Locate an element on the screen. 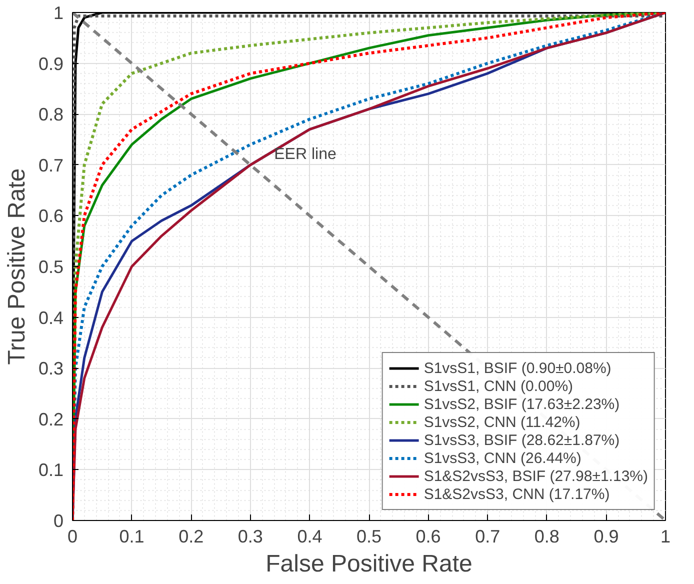 This screenshot has height=584, width=694. x-tick-label: 0.3 is located at coordinates (250, 536).